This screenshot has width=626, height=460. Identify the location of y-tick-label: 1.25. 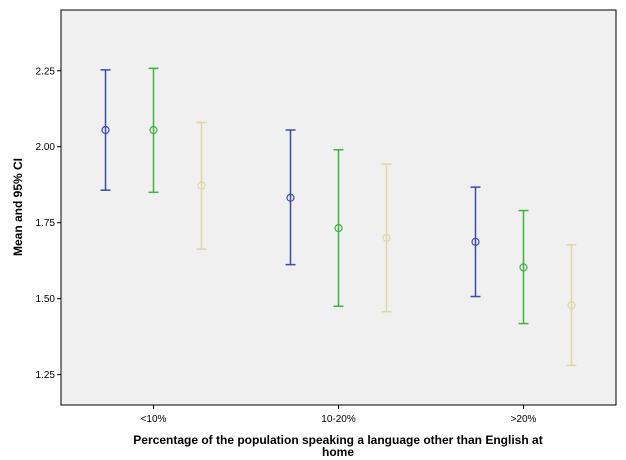
(46, 375).